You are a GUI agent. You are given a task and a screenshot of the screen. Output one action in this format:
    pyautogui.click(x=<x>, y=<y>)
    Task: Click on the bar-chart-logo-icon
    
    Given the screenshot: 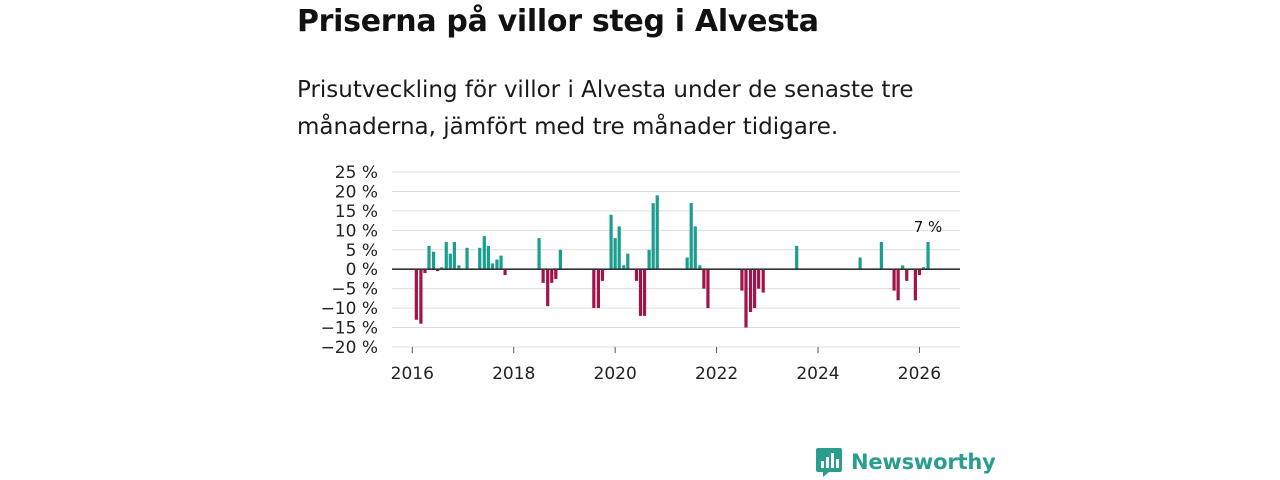 What is the action you would take?
    pyautogui.click(x=829, y=462)
    